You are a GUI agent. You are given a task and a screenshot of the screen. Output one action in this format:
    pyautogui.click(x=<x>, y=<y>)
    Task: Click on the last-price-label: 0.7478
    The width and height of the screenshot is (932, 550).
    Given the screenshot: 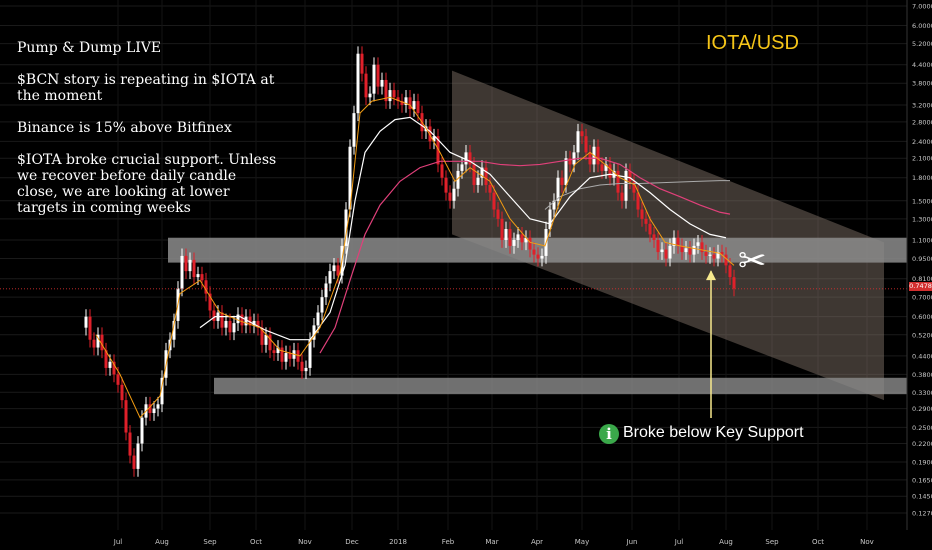 What is the action you would take?
    pyautogui.click(x=920, y=286)
    